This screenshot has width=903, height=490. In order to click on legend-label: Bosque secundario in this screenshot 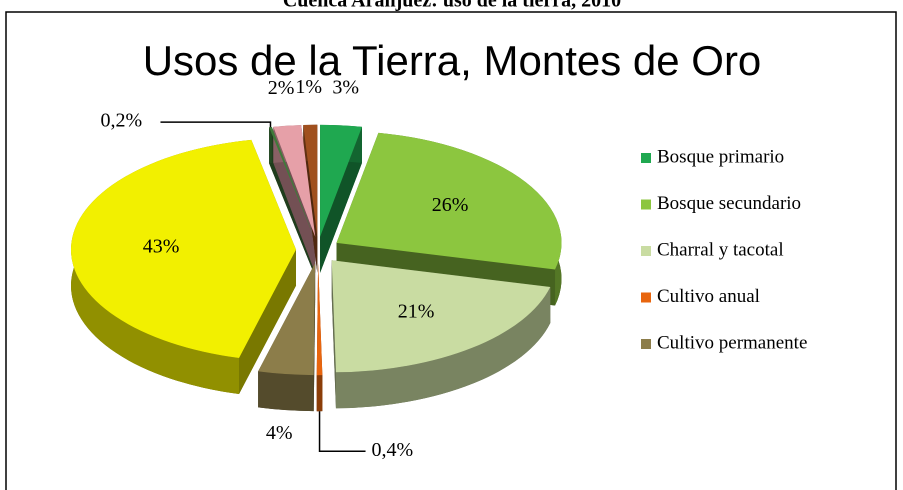, I will do `click(729, 203)`.